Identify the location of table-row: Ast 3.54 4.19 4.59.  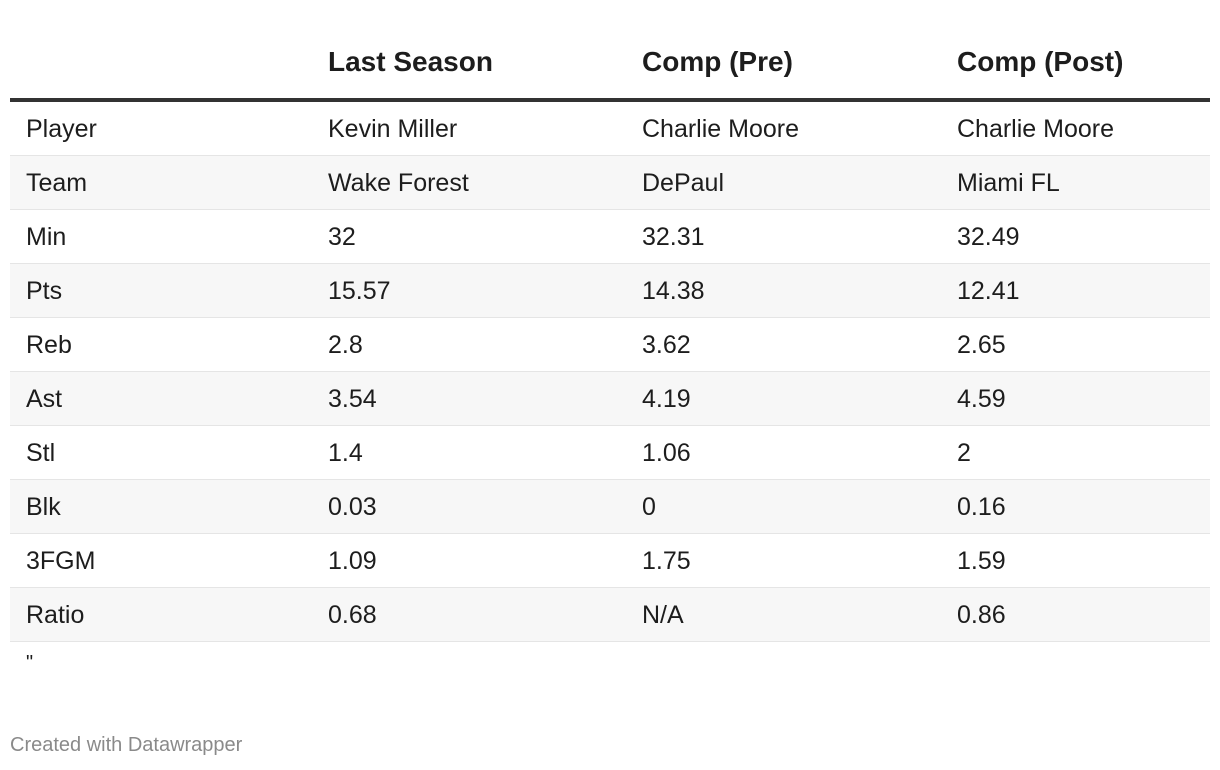
(610, 399).